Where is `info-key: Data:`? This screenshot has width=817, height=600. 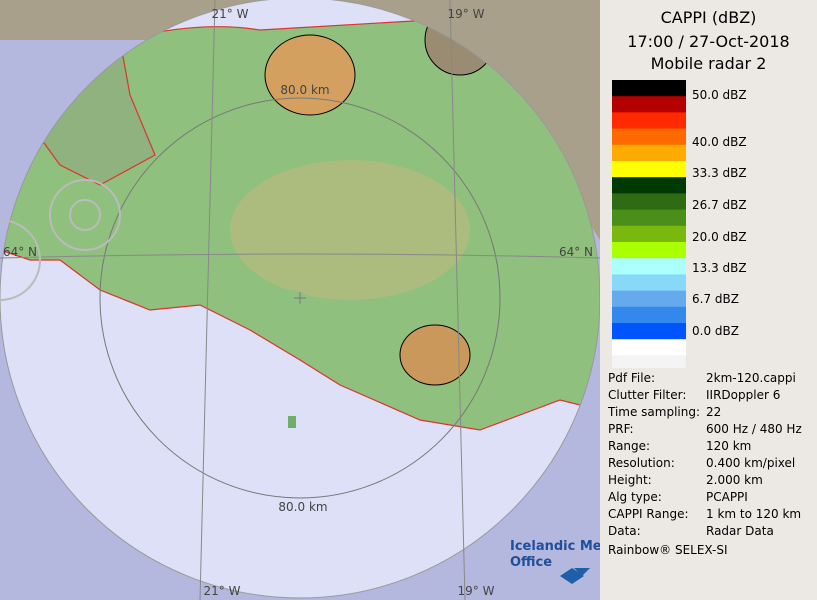 info-key: Data: is located at coordinates (624, 531).